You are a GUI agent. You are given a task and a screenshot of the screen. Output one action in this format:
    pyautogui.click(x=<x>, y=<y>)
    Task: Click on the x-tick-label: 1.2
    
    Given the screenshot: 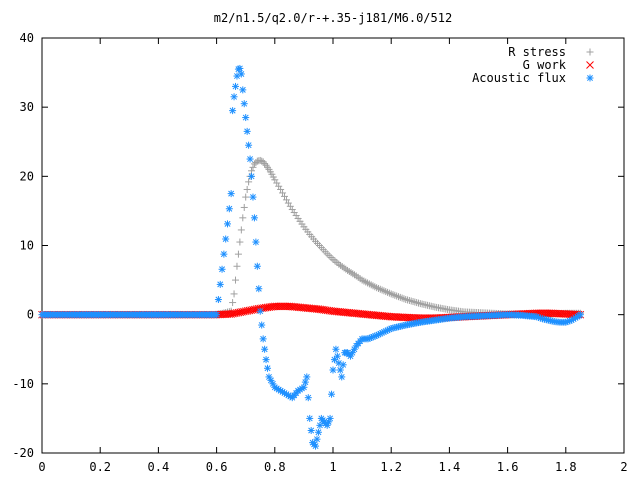 What is the action you would take?
    pyautogui.click(x=391, y=467)
    